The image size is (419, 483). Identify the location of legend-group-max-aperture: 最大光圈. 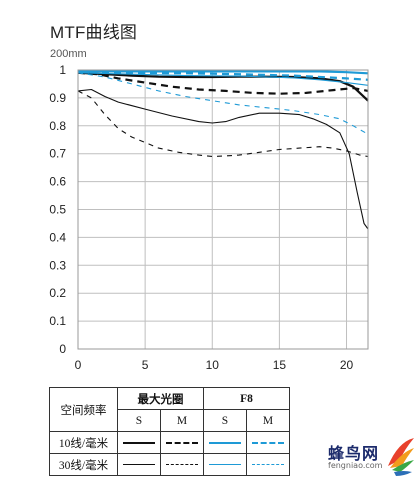
(160, 398).